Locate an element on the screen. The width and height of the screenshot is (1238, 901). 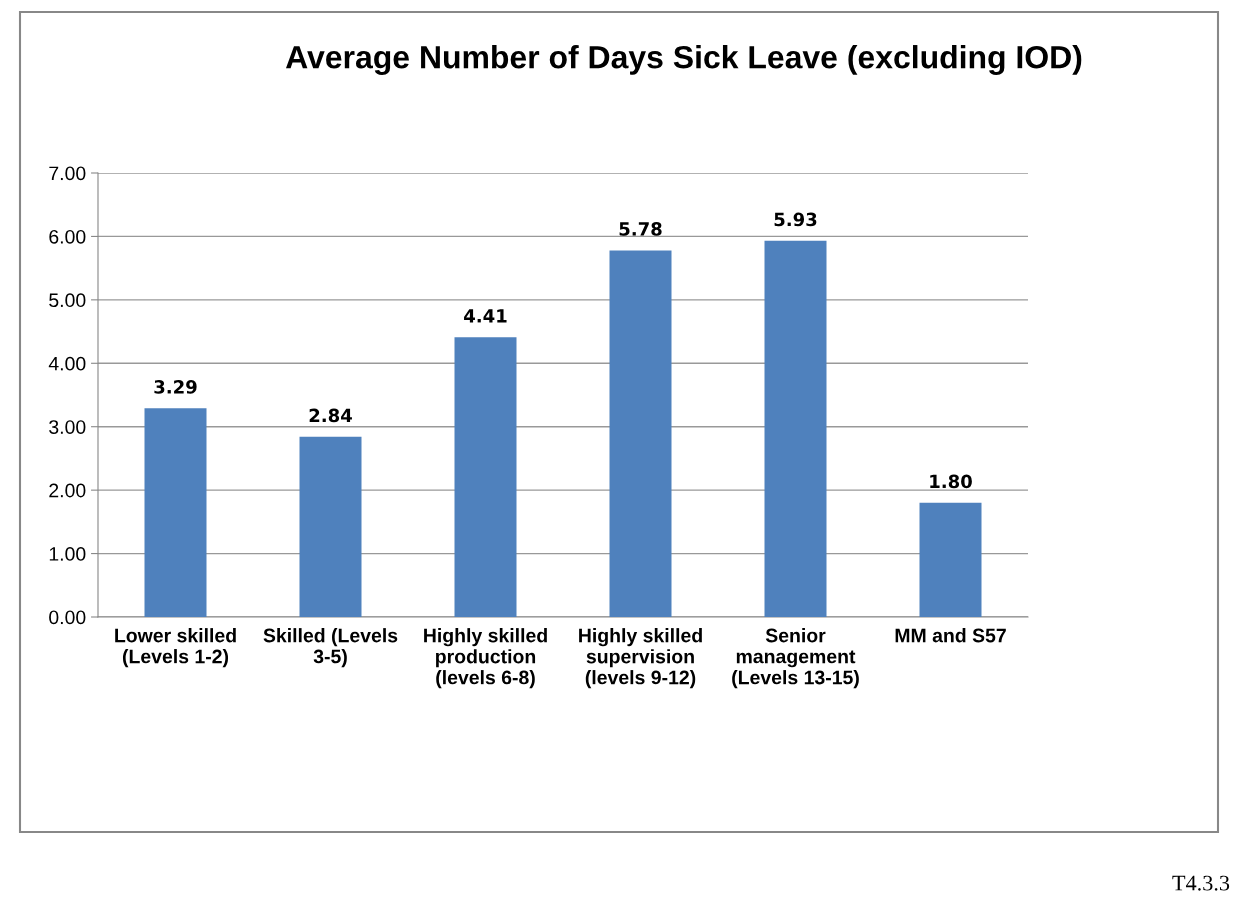
data-label: 5.78 is located at coordinates (640, 229).